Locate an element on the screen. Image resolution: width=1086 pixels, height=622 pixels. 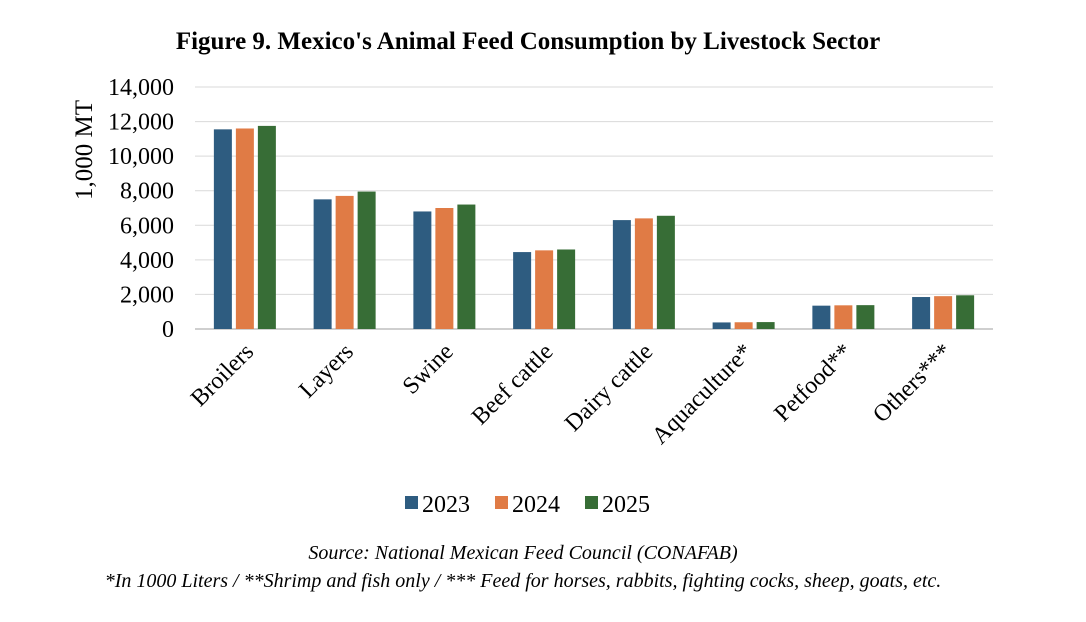
x-category-label: Dairy cattle is located at coordinates (609, 388).